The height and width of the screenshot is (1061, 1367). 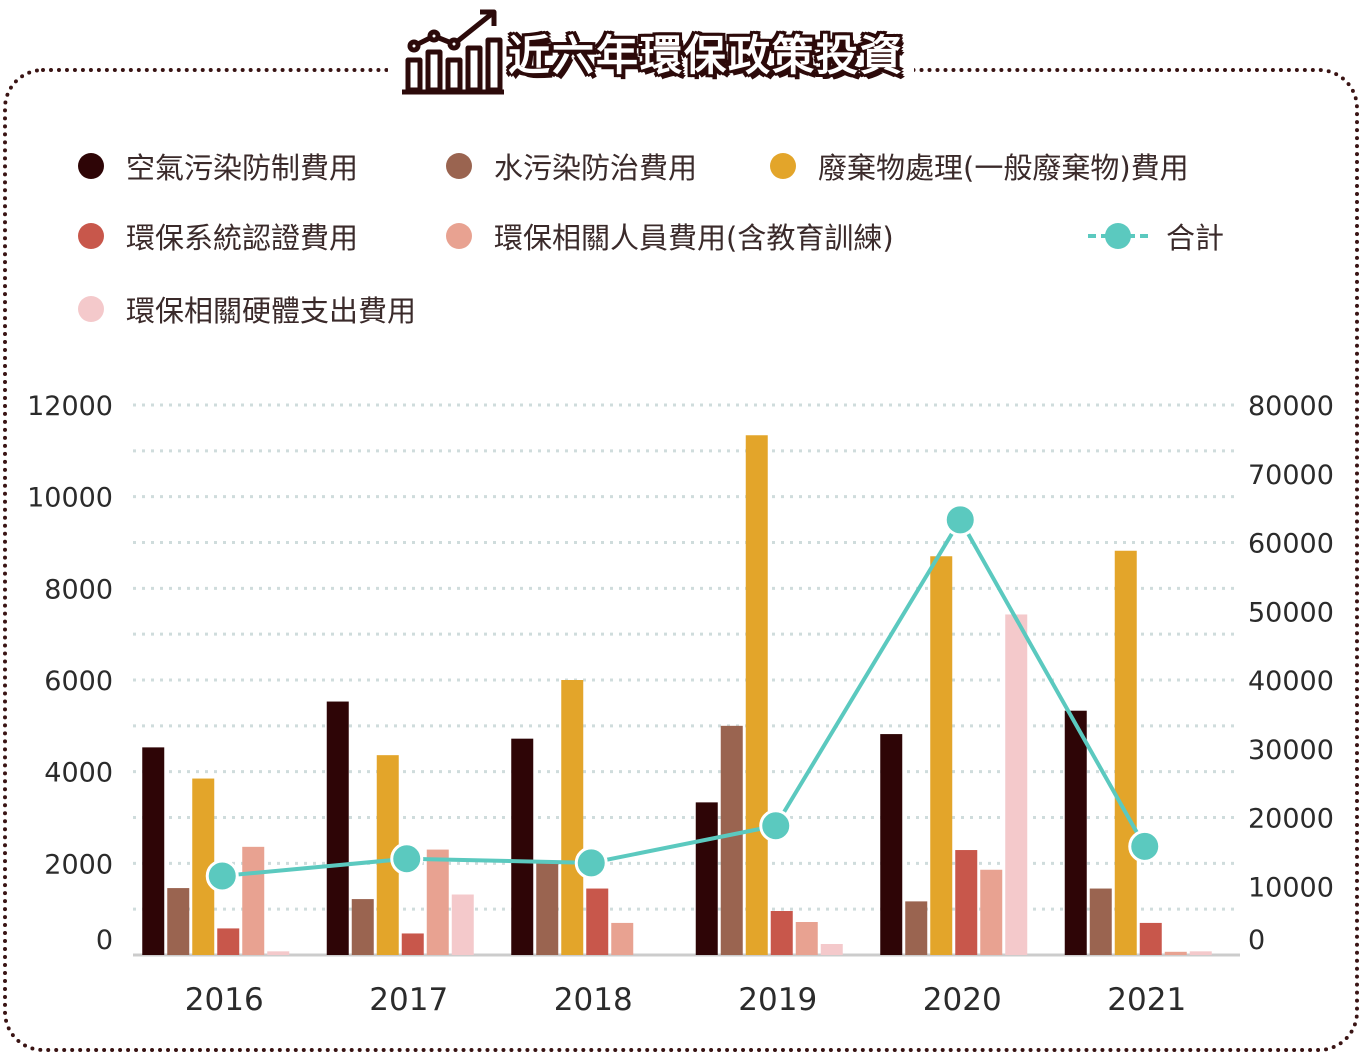 I want to click on y-left-tick-label: 8000, so click(x=78, y=589).